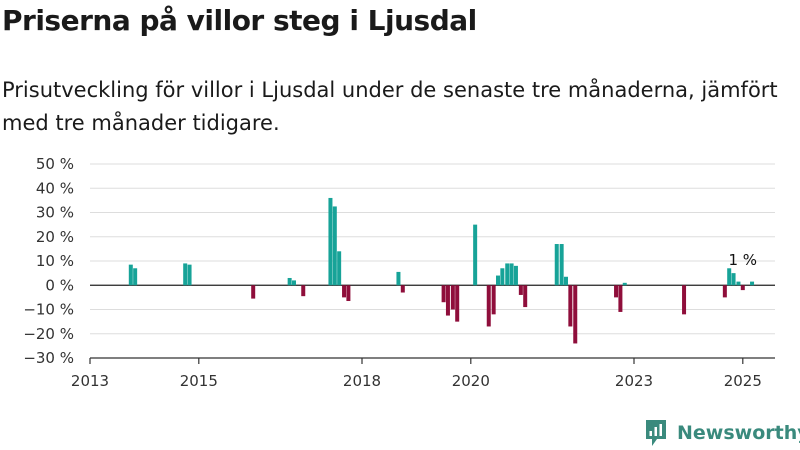 The height and width of the screenshot is (450, 800). I want to click on newsworthy-logo-icon, so click(656, 433).